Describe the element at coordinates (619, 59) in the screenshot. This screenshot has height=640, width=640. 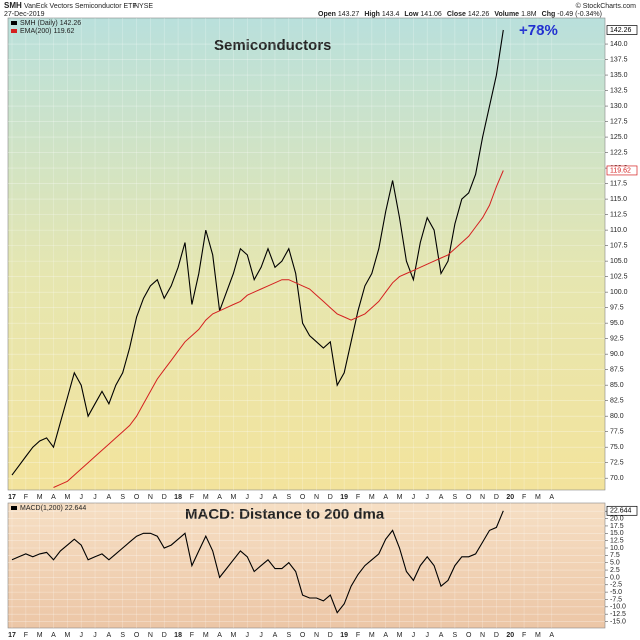
I see `y-tick-label: 137.5` at that location.